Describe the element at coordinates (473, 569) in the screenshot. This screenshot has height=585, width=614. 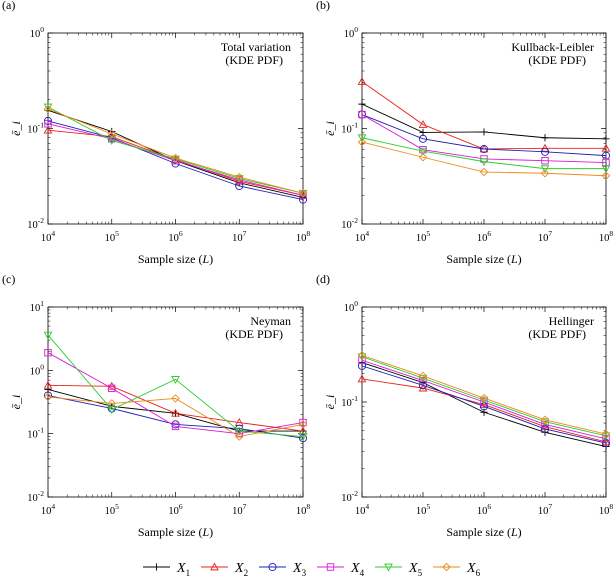
I see `legend-label: X6` at that location.